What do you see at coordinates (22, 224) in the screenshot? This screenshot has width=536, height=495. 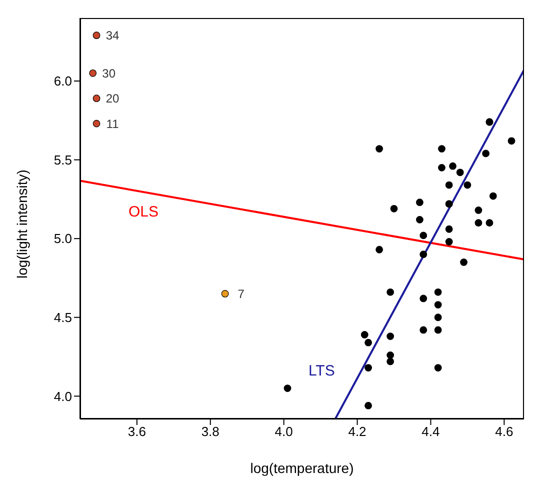 I see `y-axis-title: log(light intensity)` at bounding box center [22, 224].